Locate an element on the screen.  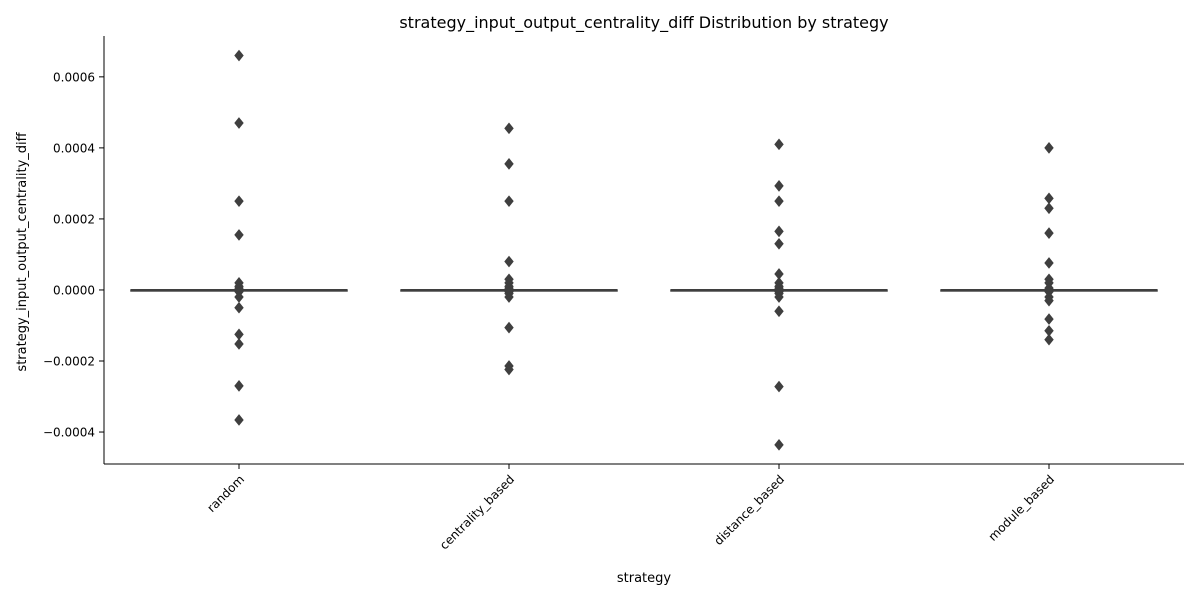
y-tick-label: 0.0004 is located at coordinates (74, 148).